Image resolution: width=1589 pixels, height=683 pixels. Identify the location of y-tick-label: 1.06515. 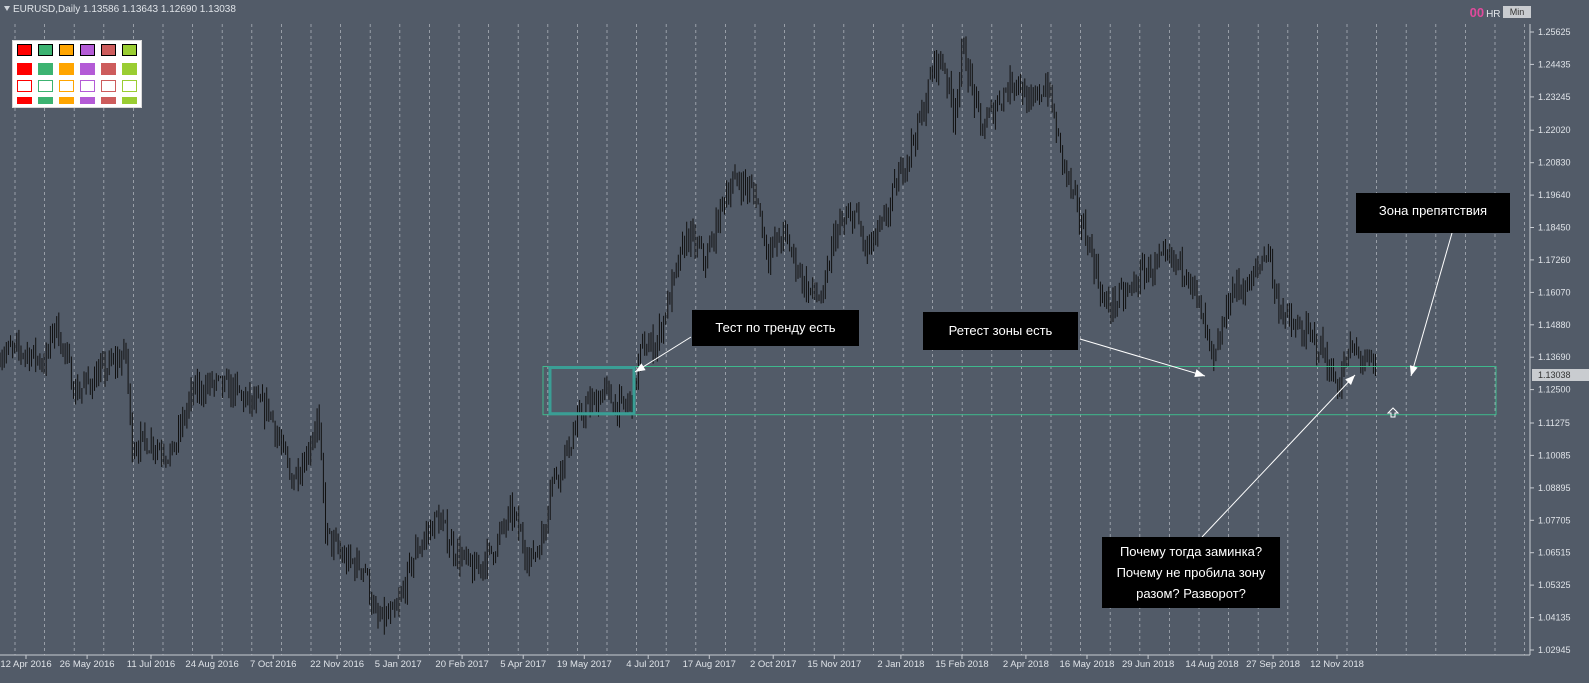
(1554, 553).